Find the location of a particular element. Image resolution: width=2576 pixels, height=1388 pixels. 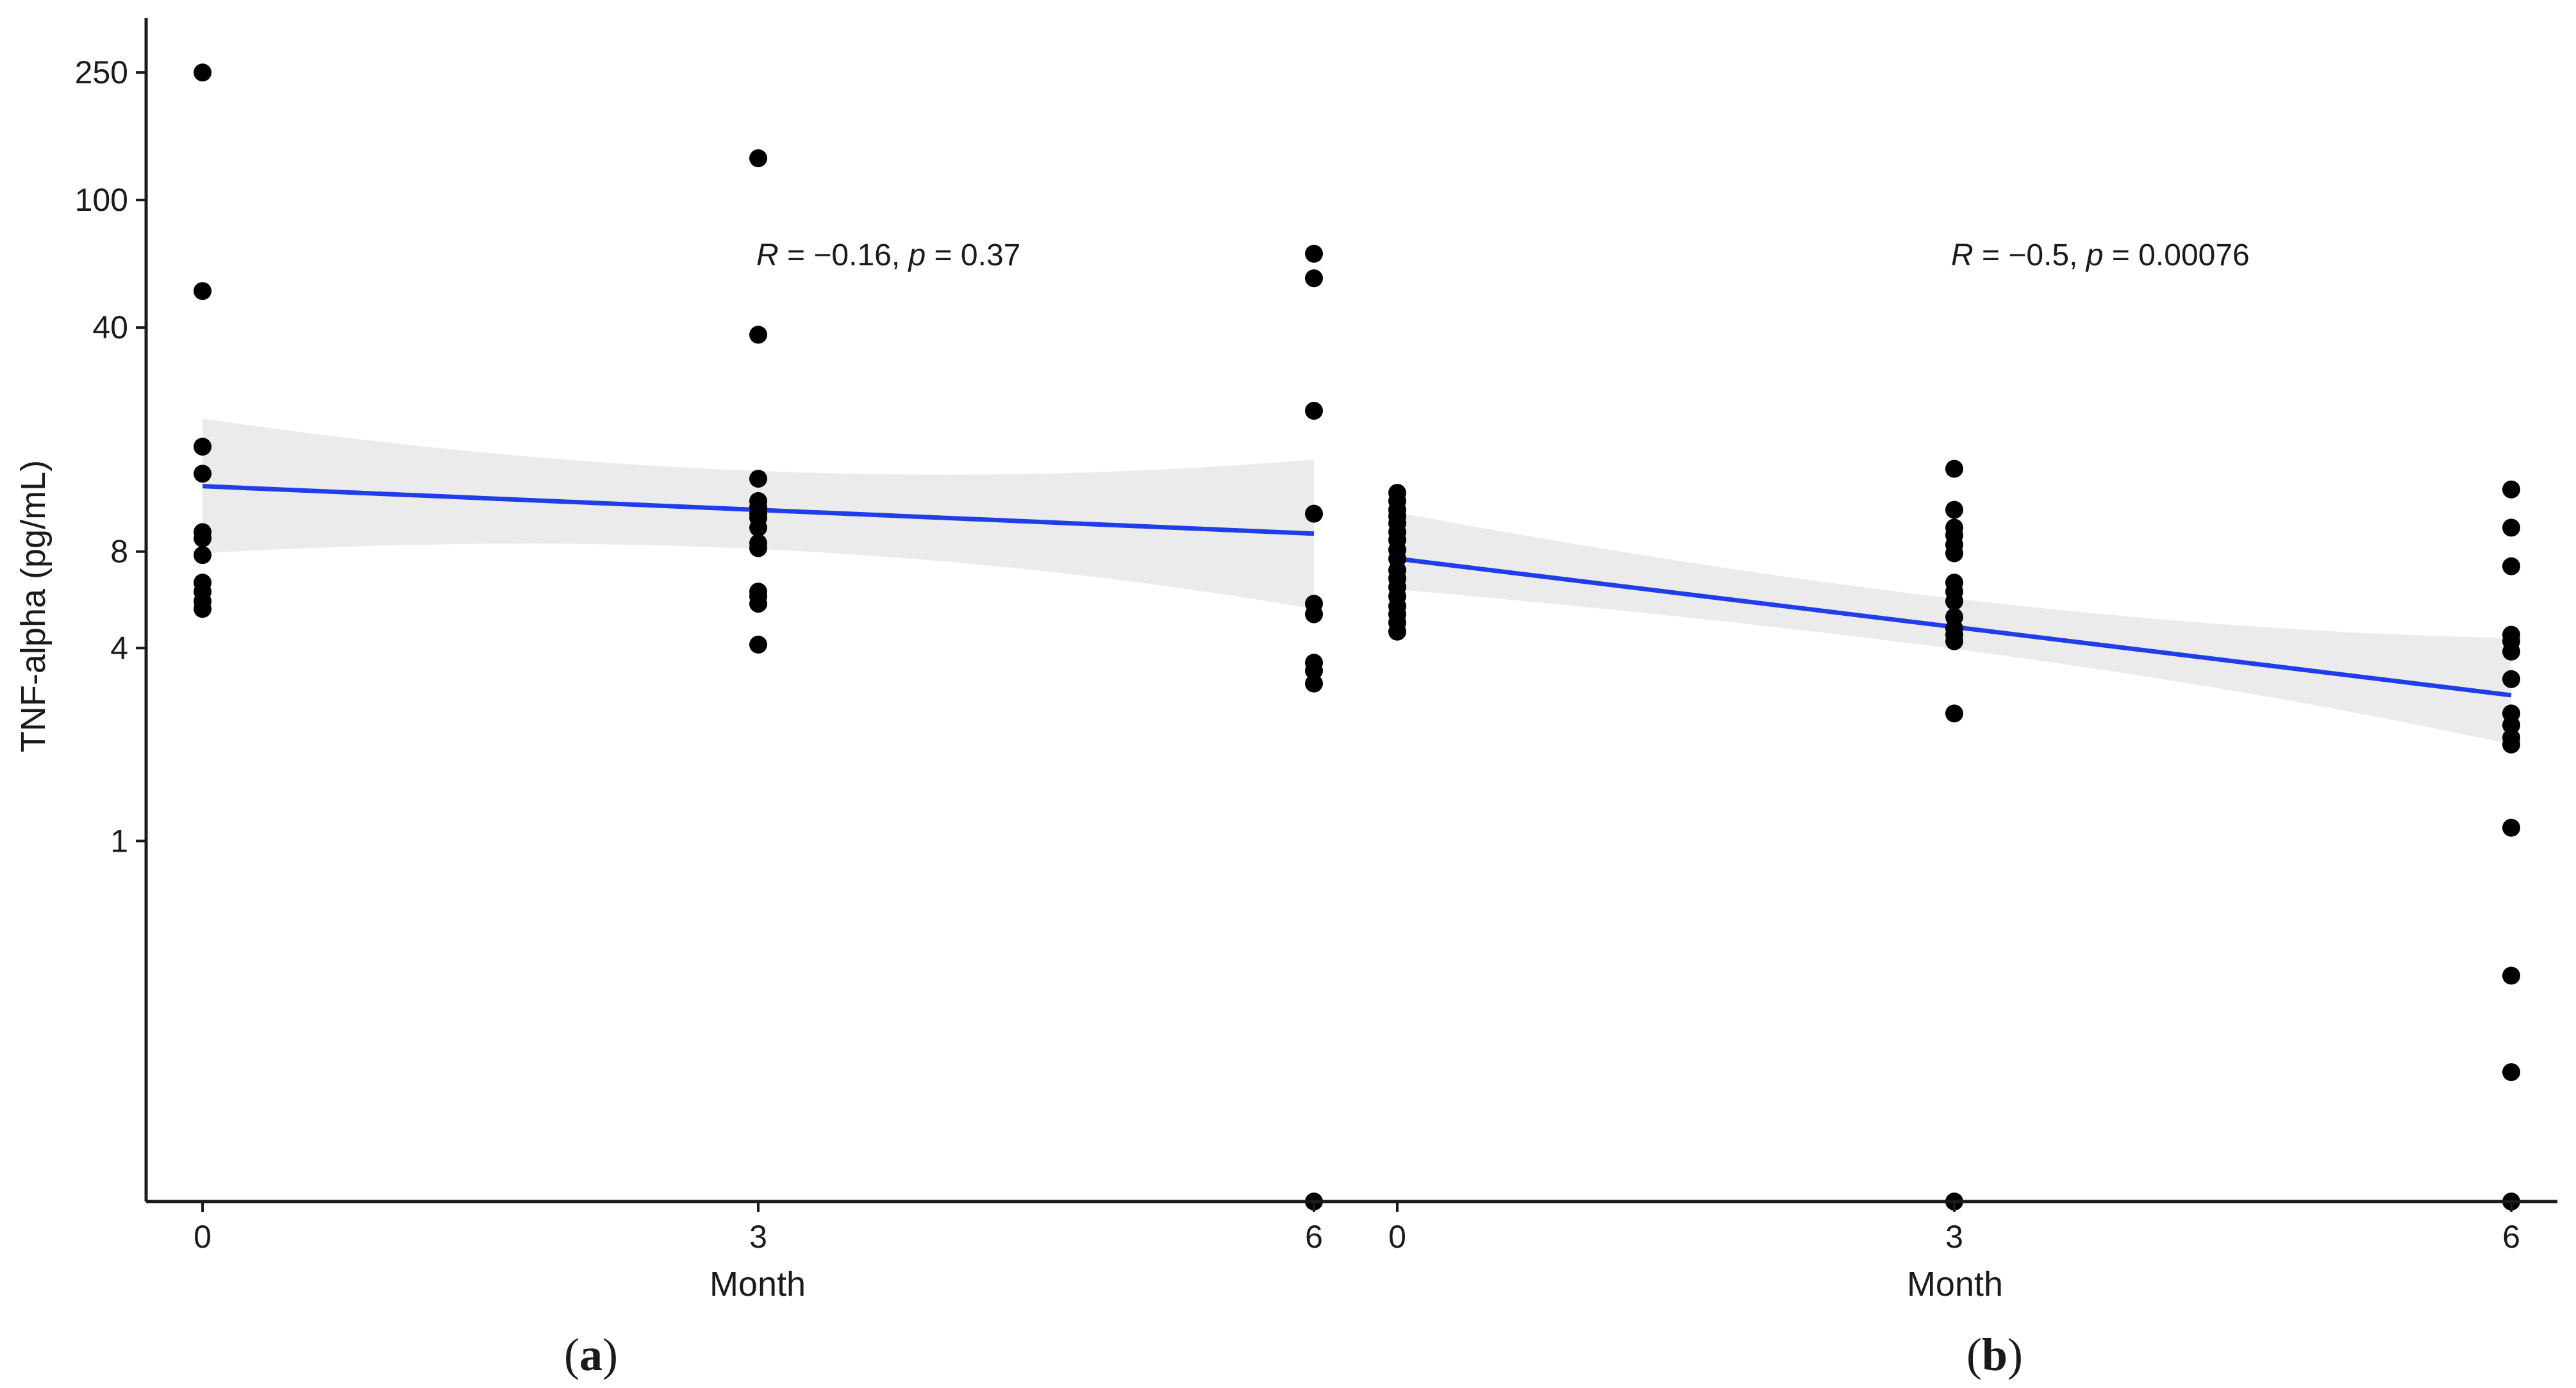

panel-b-p-symbol: p is located at coordinates (2094, 255).